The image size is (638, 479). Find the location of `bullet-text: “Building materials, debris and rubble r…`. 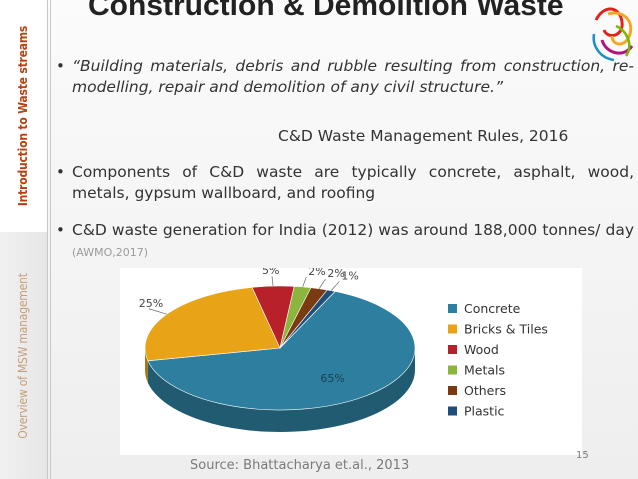

bullet-text: “Building materials, debris and rubble r… is located at coordinates (353, 76).